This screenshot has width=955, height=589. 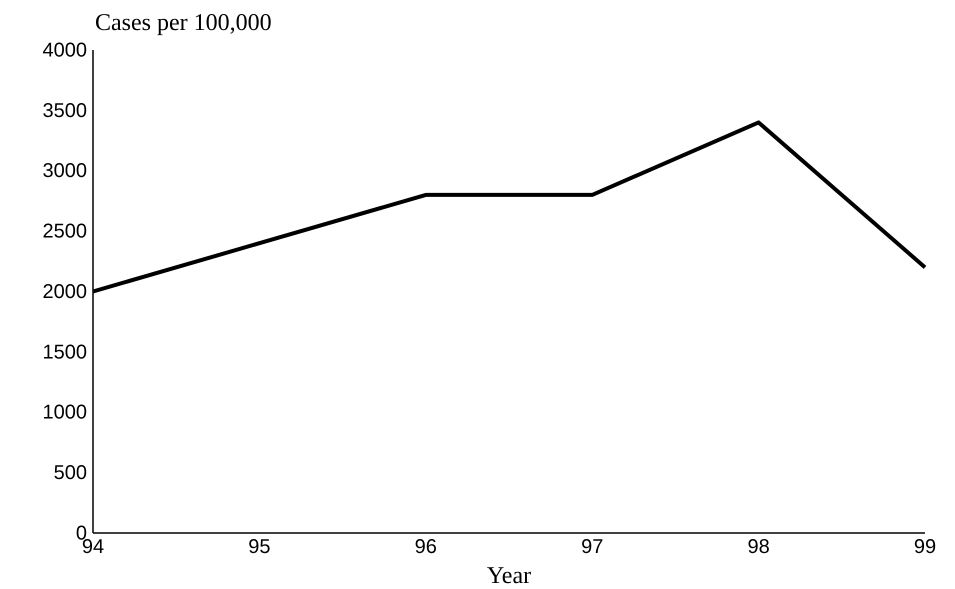 I want to click on y-tick-label: 4000, so click(x=64, y=50).